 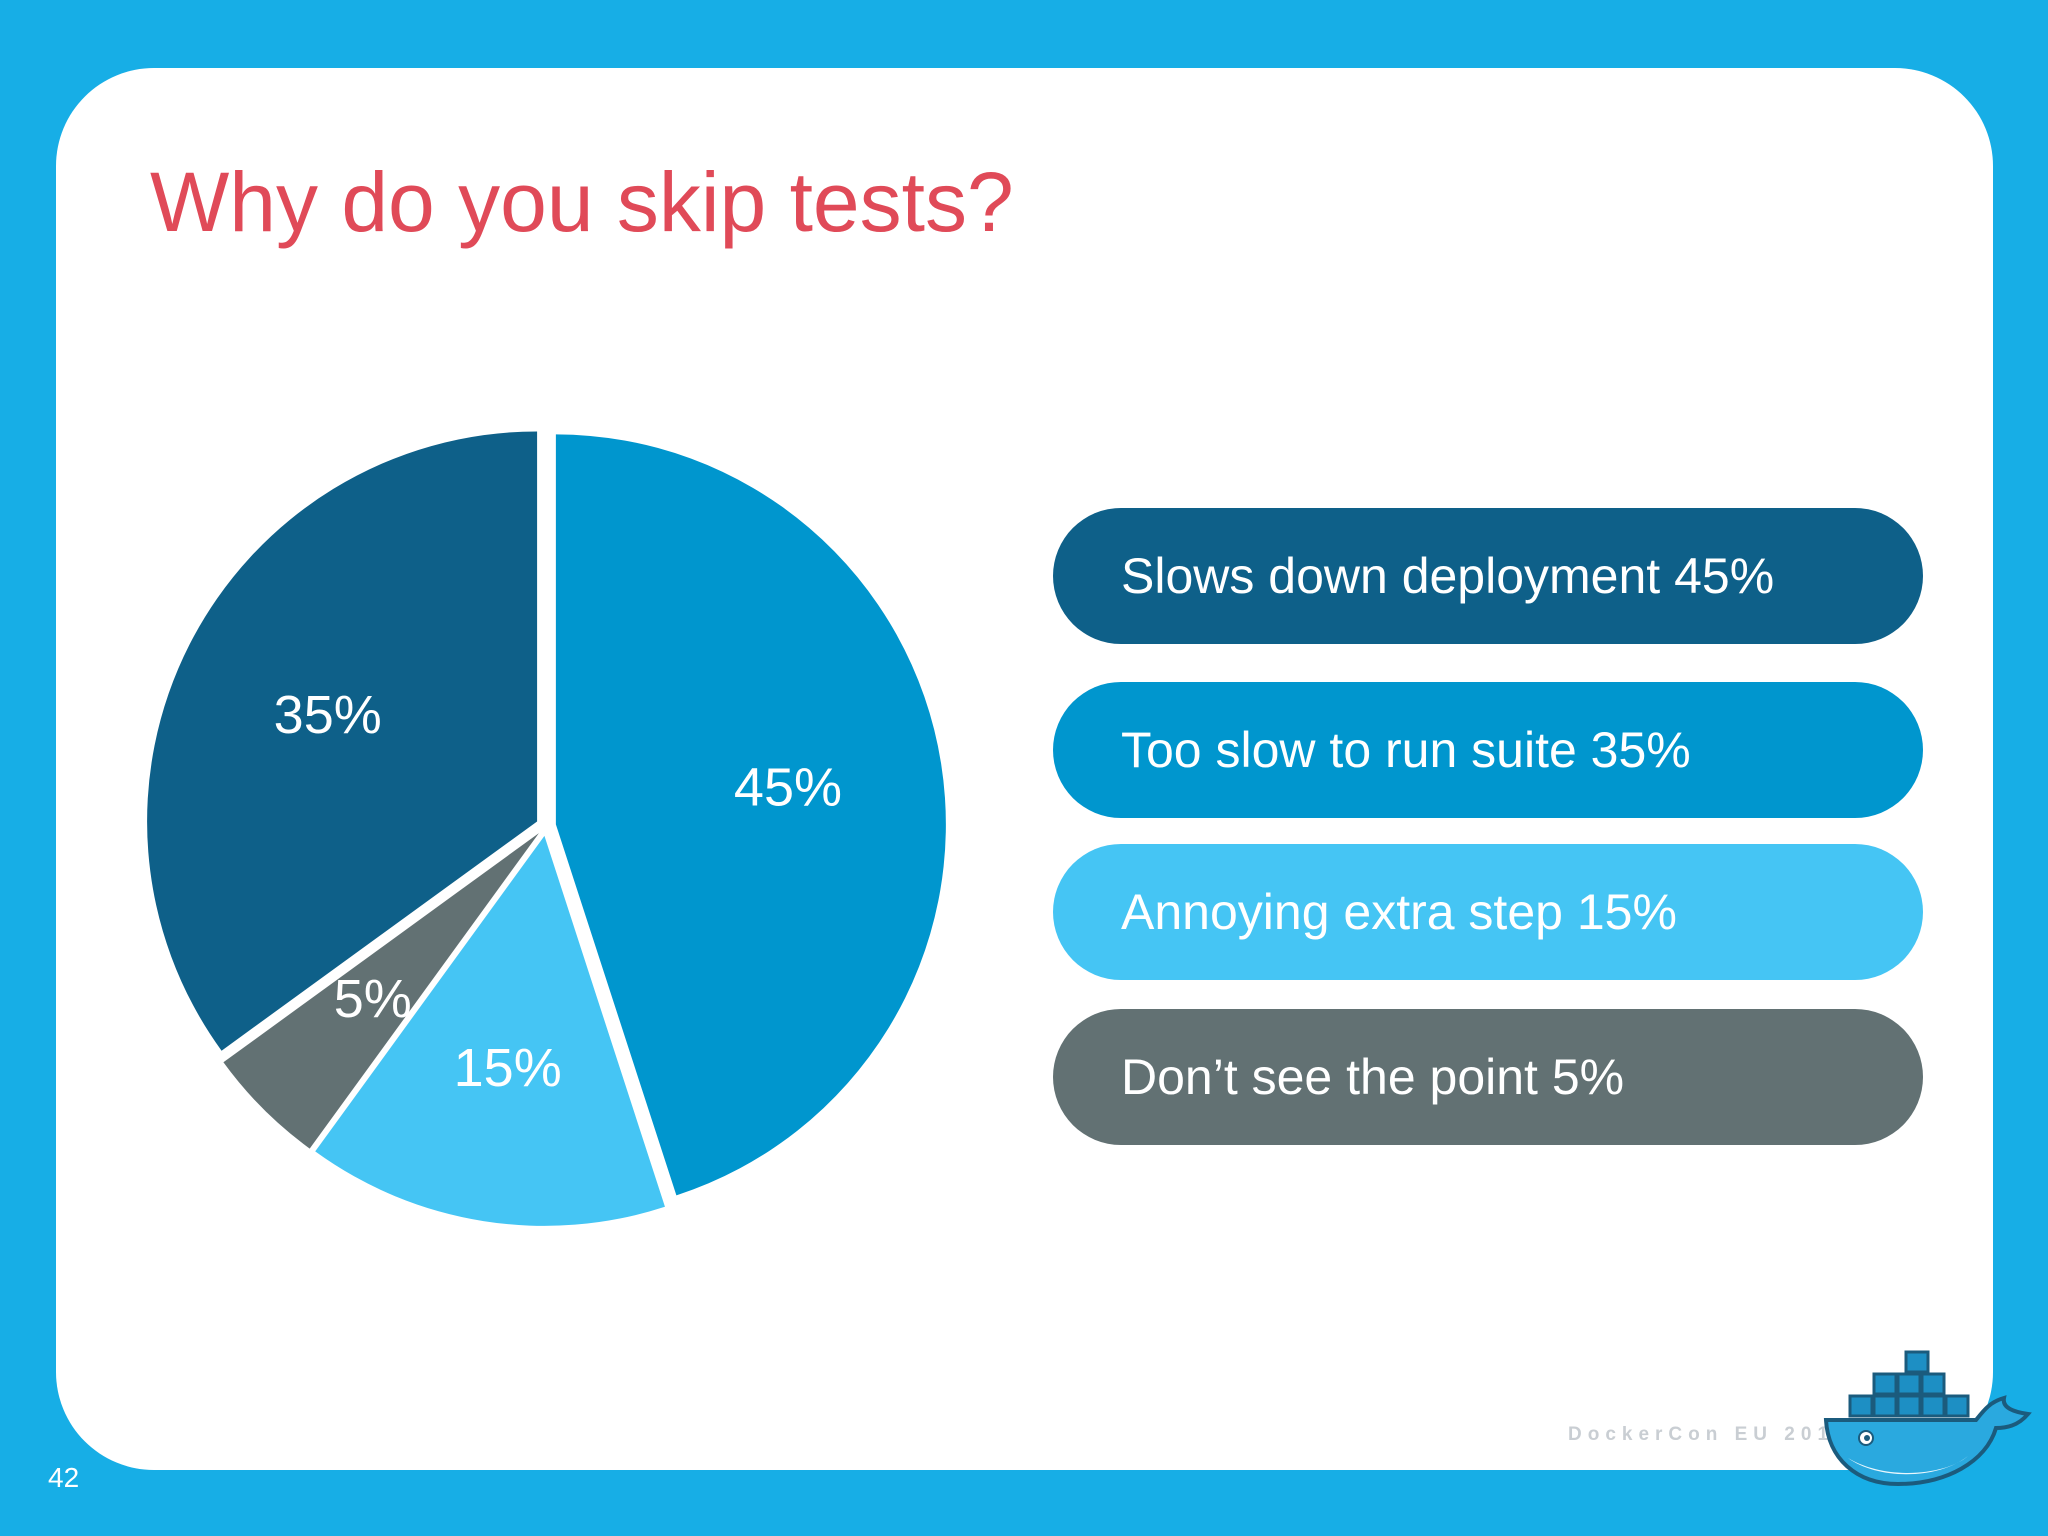 What do you see at coordinates (1709, 1434) in the screenshot?
I see `footer-conference: DockerCon EU 2015` at bounding box center [1709, 1434].